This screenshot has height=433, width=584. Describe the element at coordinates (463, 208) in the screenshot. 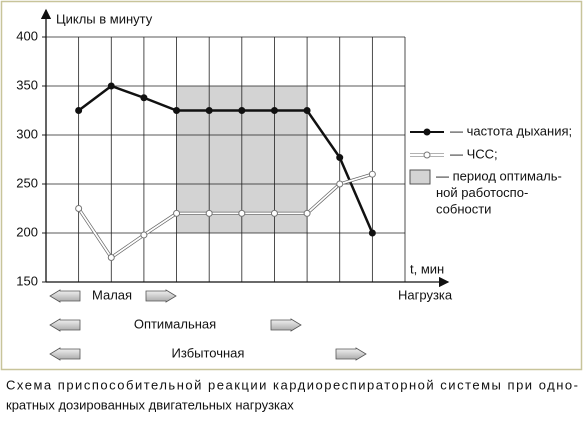

I see `legend-label: собности` at that location.